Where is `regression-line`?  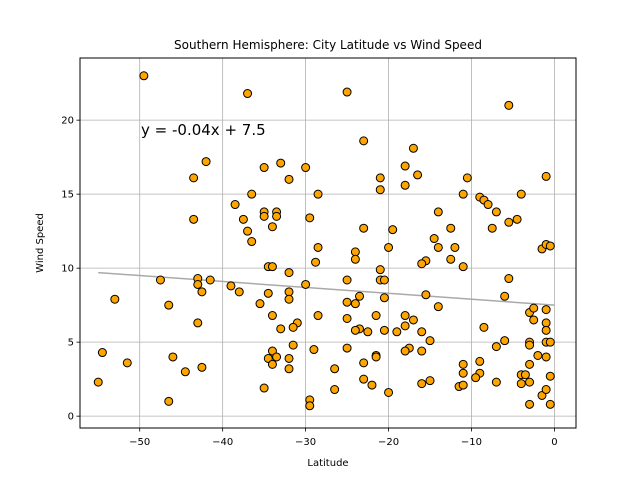
regression-line is located at coordinates (326, 288).